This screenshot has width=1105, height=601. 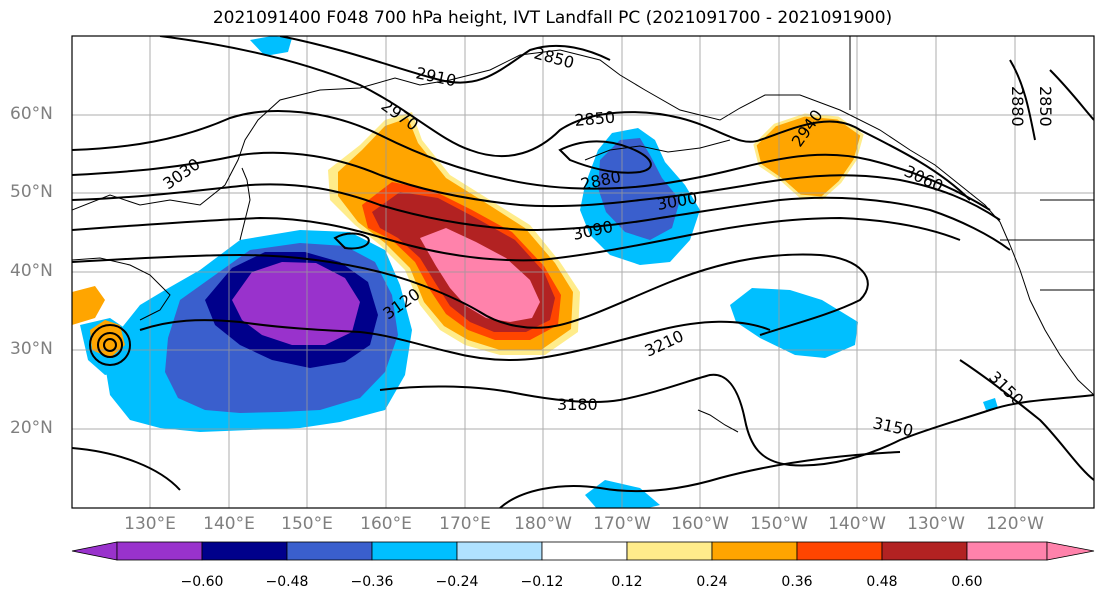 What do you see at coordinates (700, 524) in the screenshot?
I see `lon-label-160w: 160°W` at bounding box center [700, 524].